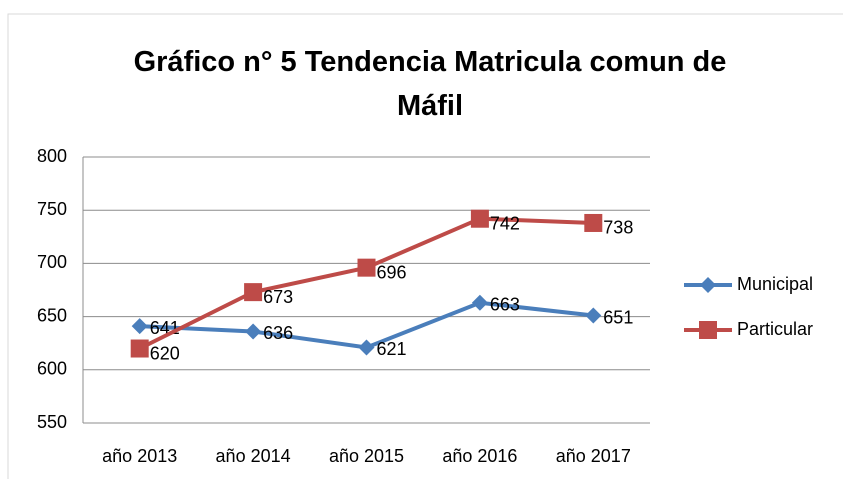  I want to click on y-tick-label: 600, so click(52, 369).